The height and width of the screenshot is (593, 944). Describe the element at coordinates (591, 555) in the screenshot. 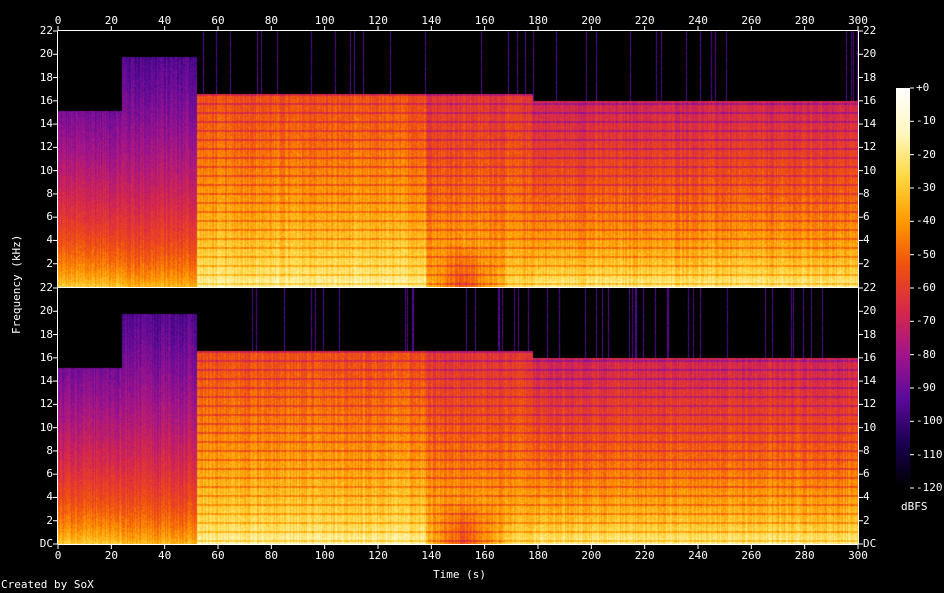

I see `x-tick-label-bottom: 200` at that location.